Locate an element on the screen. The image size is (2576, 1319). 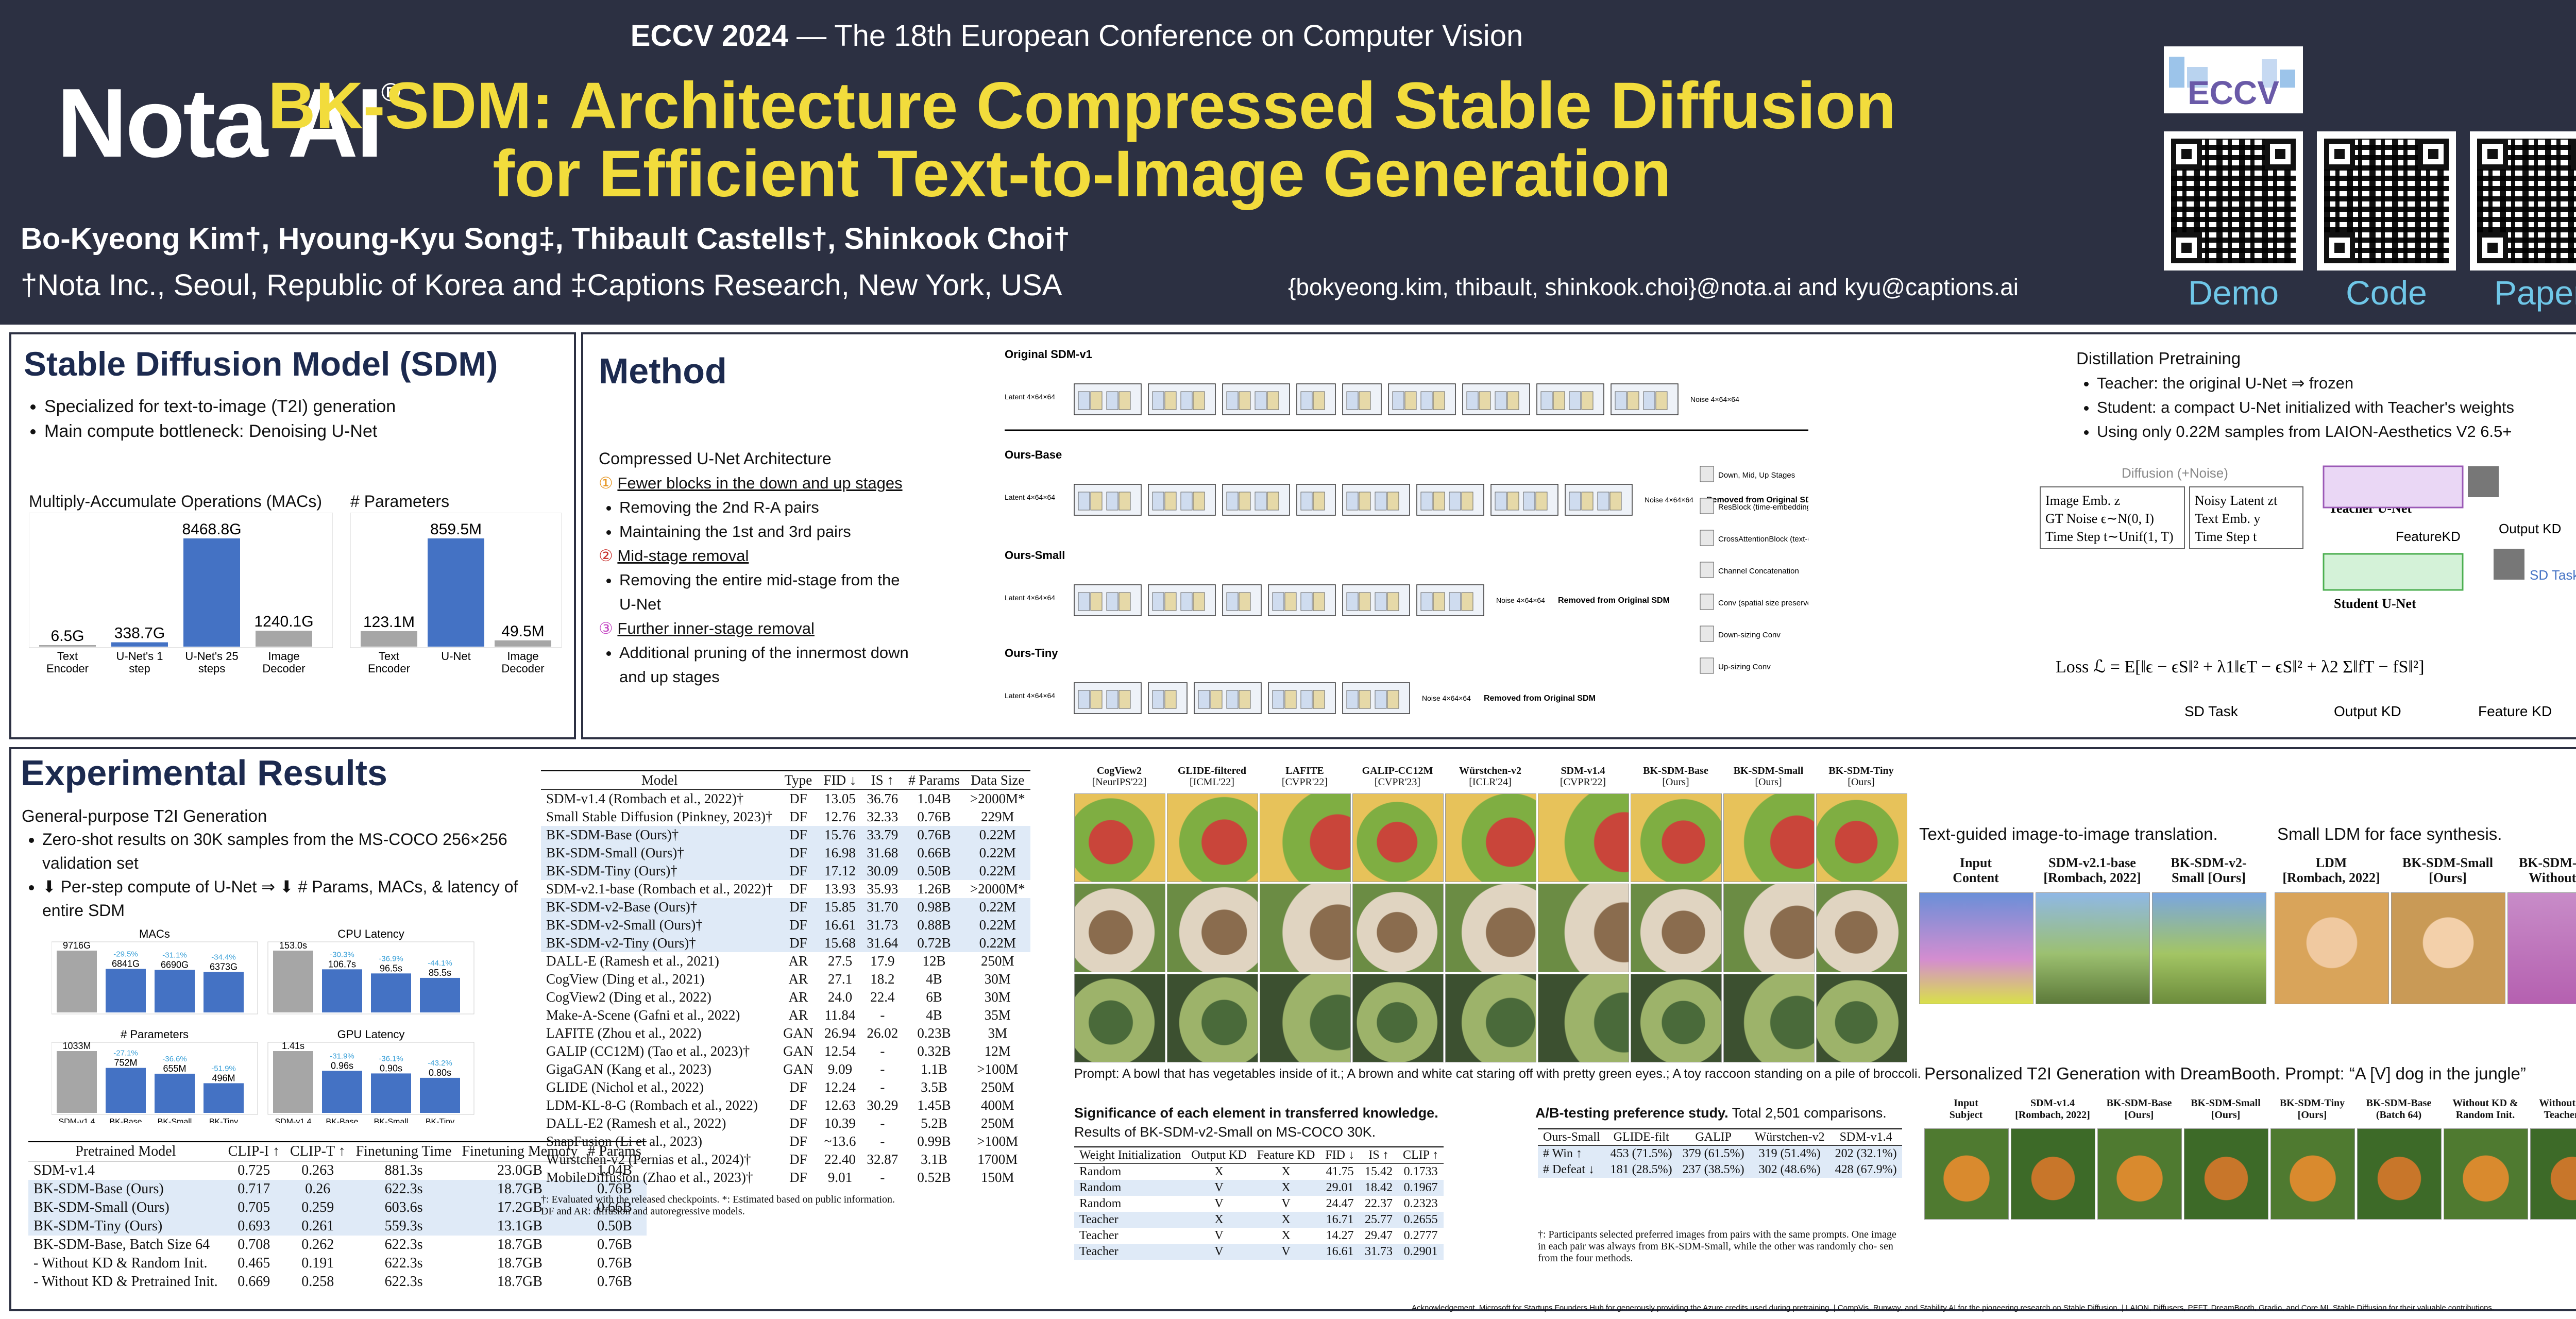
table-cell: 17.2GB is located at coordinates (520, 1207).